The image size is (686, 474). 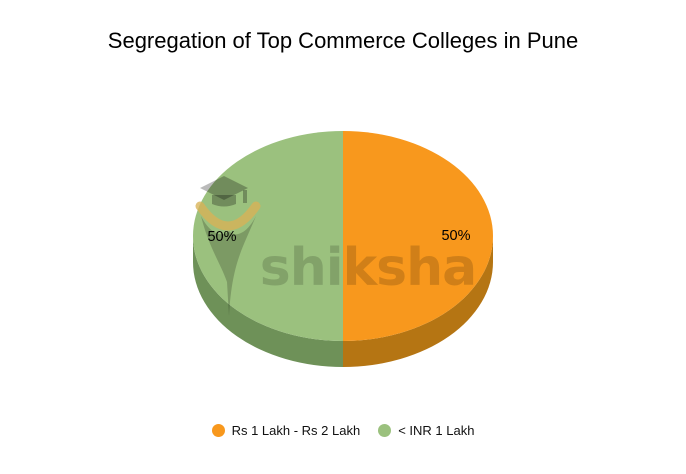 I want to click on legend-label-under-inr1-lakh: < INR 1 Lakh, so click(x=436, y=430).